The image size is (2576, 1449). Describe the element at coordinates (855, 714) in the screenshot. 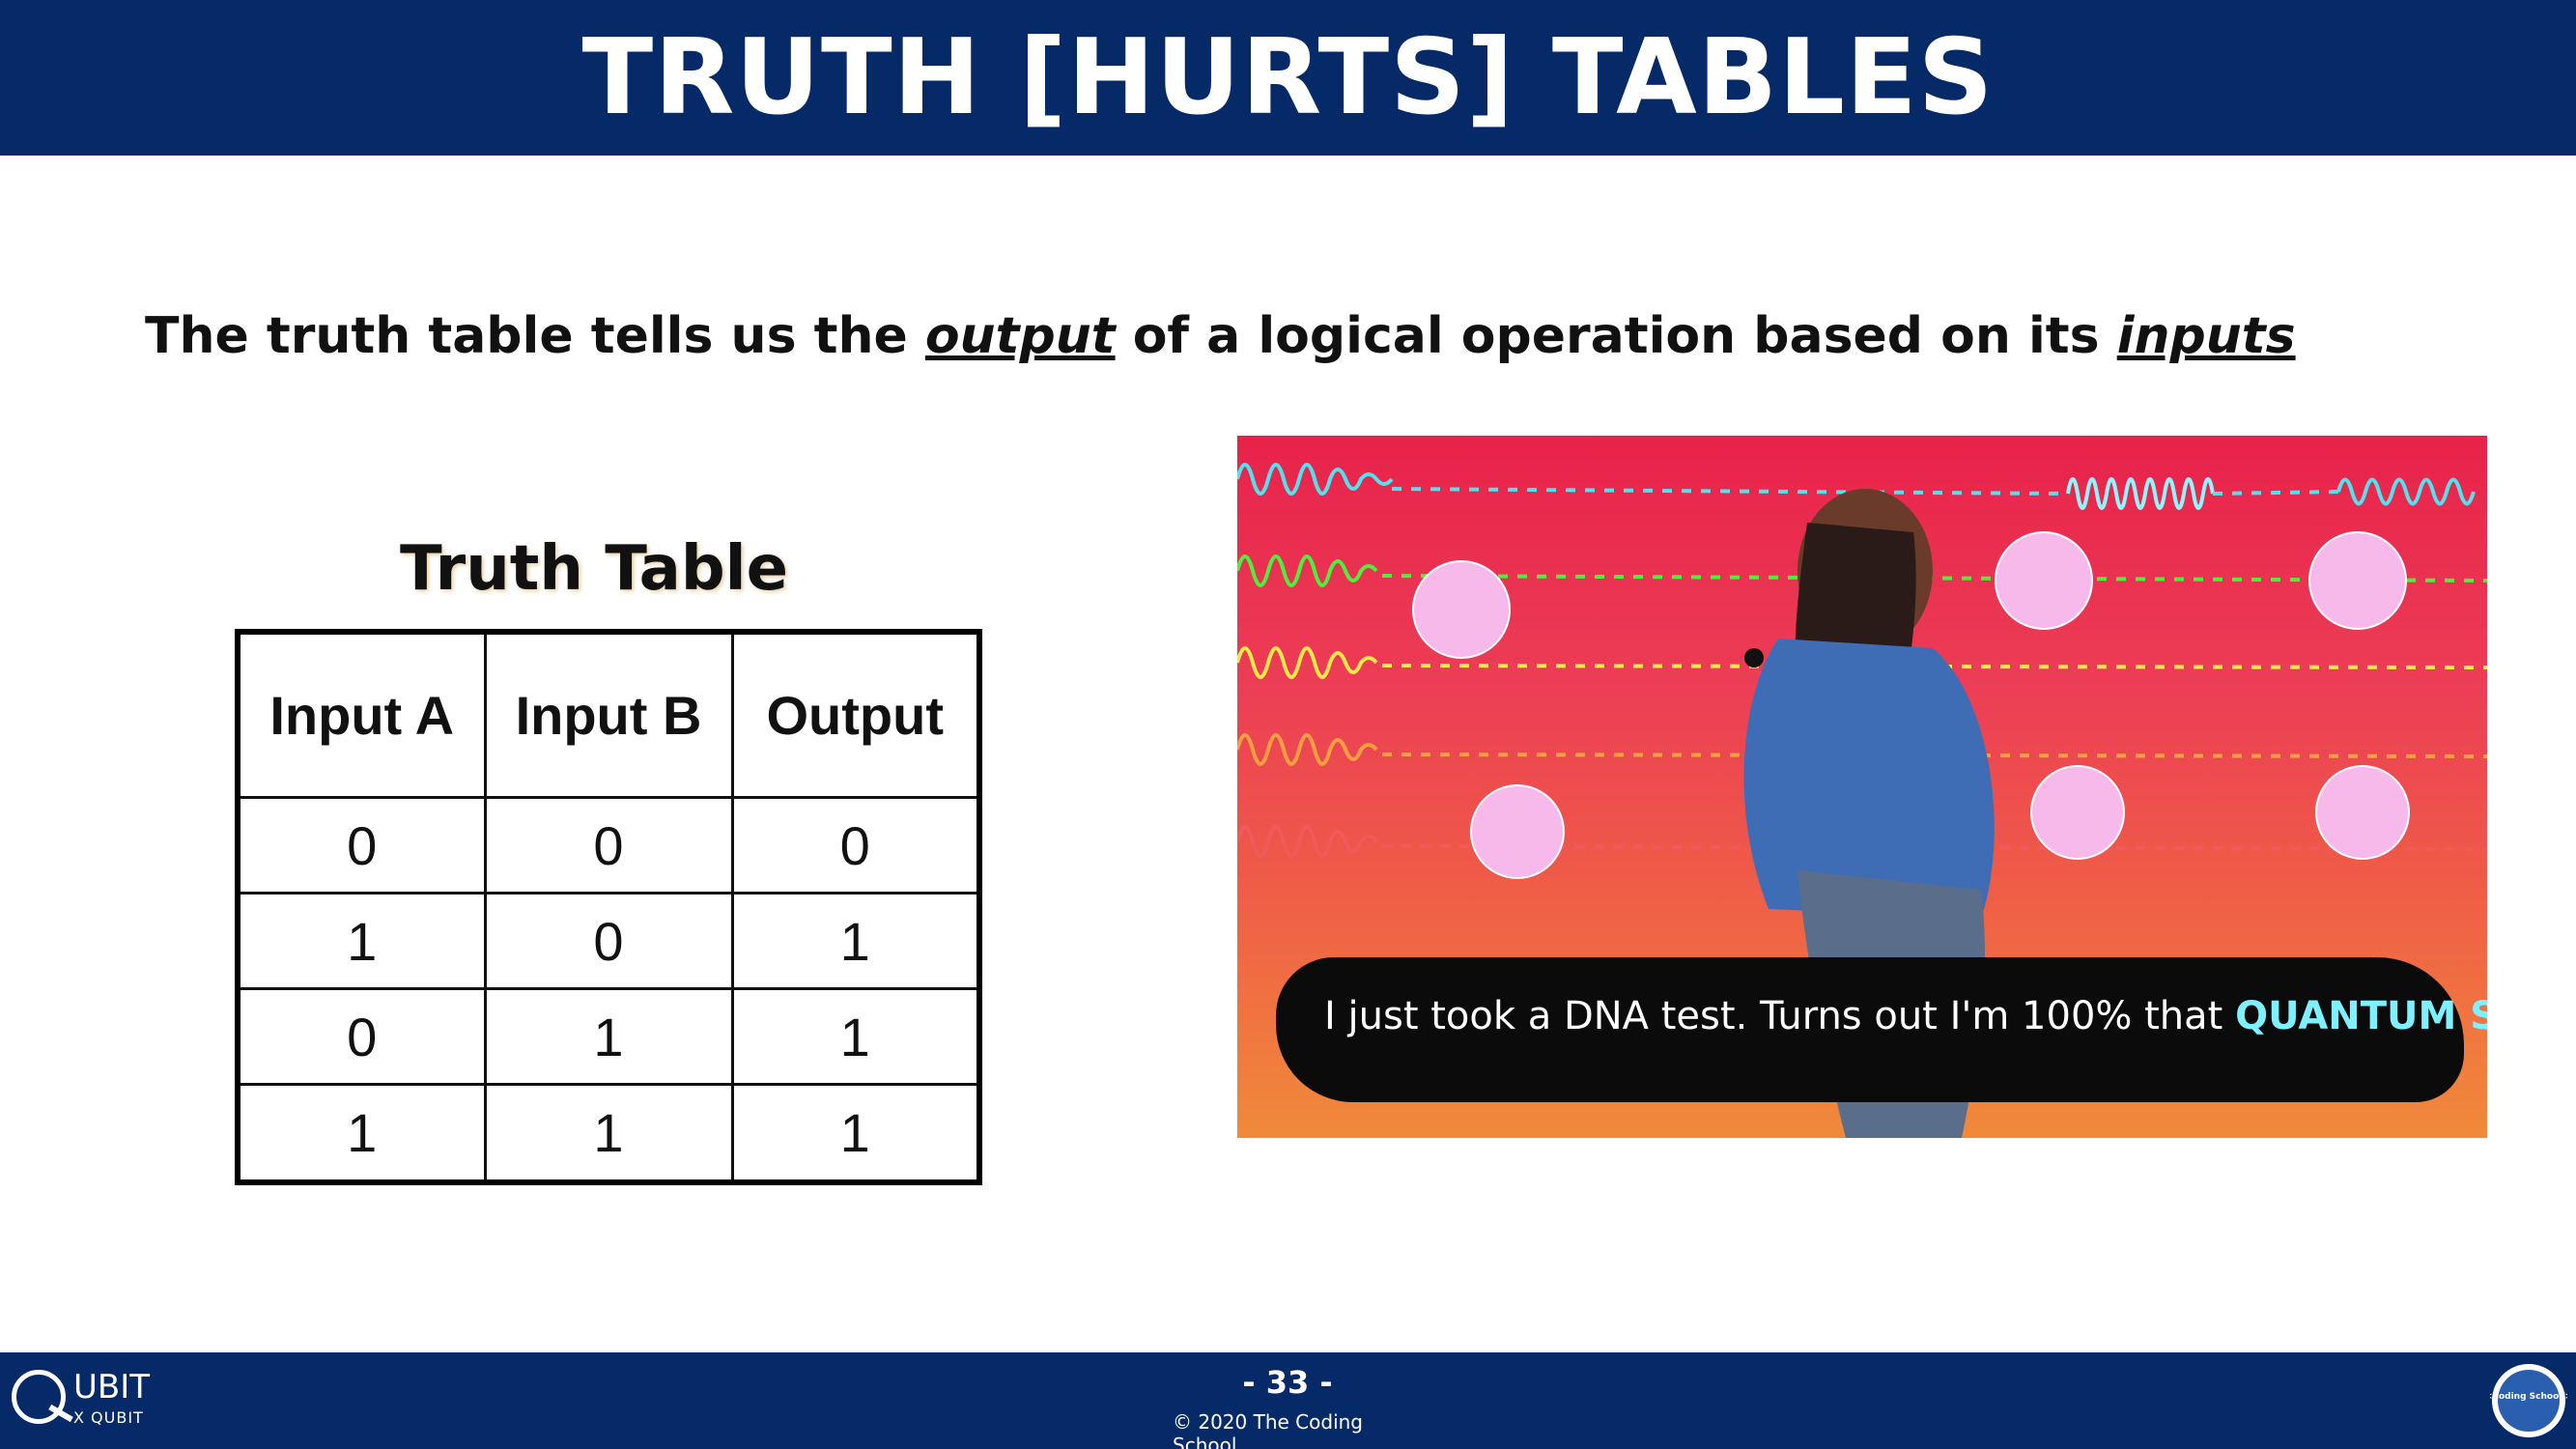

I see `column-header: Output` at that location.